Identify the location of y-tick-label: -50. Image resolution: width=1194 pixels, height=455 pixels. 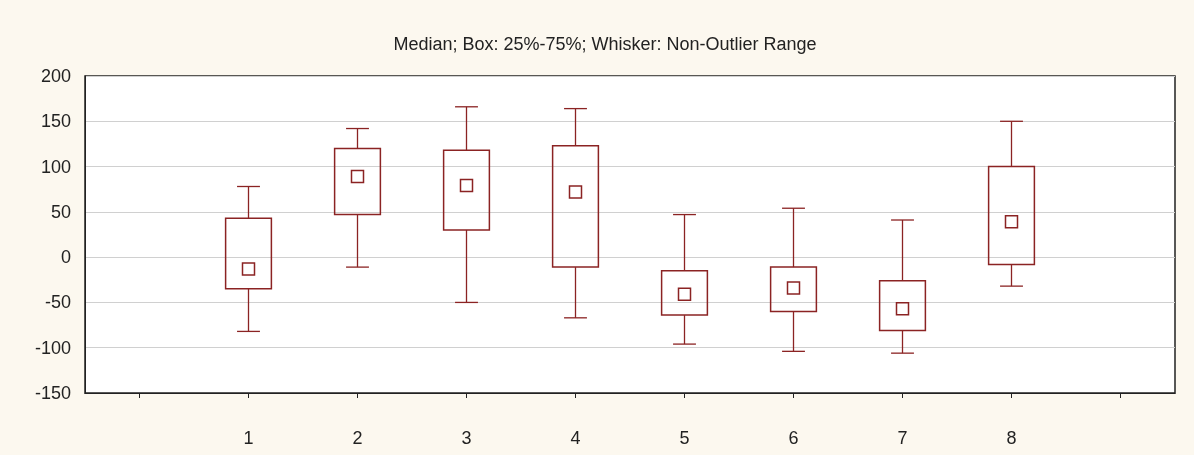
(57, 302).